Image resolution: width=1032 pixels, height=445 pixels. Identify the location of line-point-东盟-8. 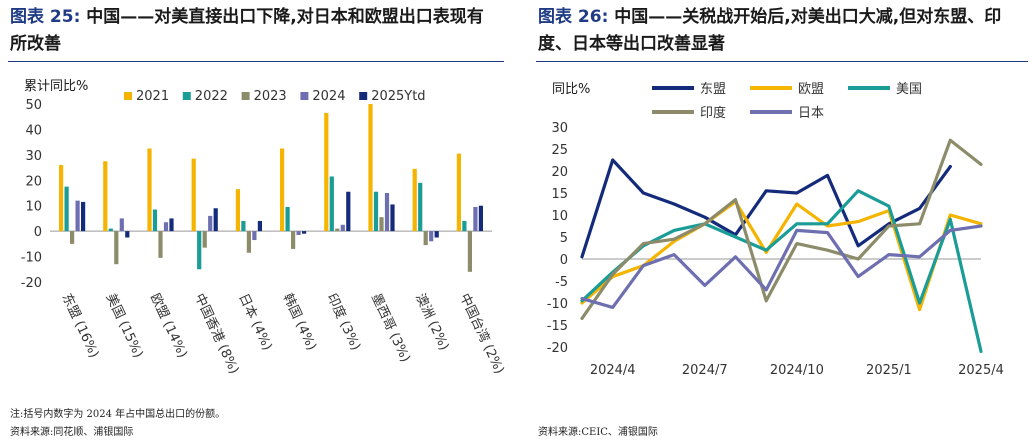
(827, 175).